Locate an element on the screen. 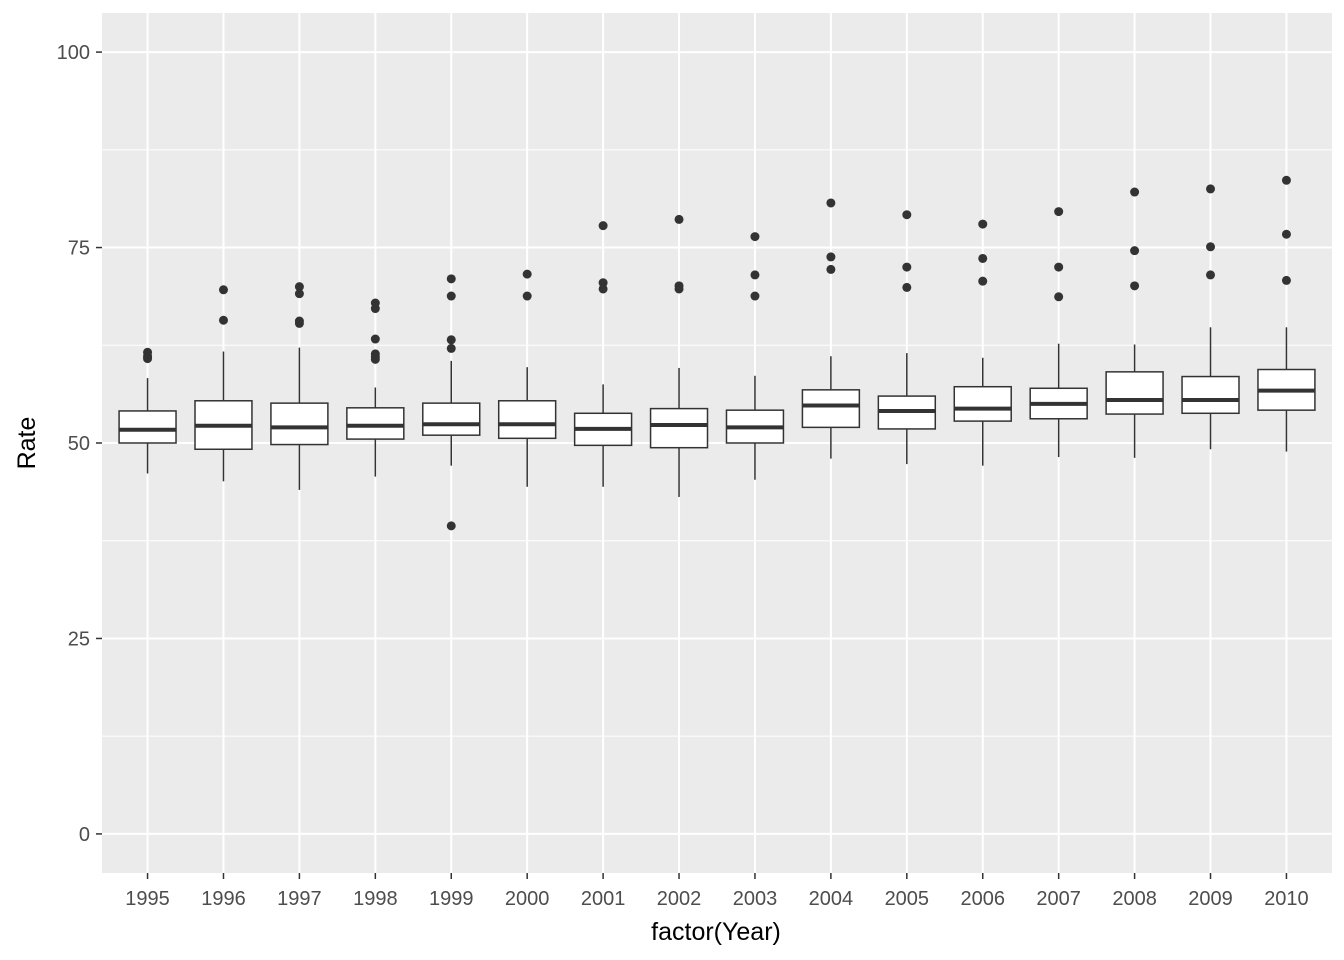 Image resolution: width=1344 pixels, height=960 pixels. box-2008 is located at coordinates (1134, 322).